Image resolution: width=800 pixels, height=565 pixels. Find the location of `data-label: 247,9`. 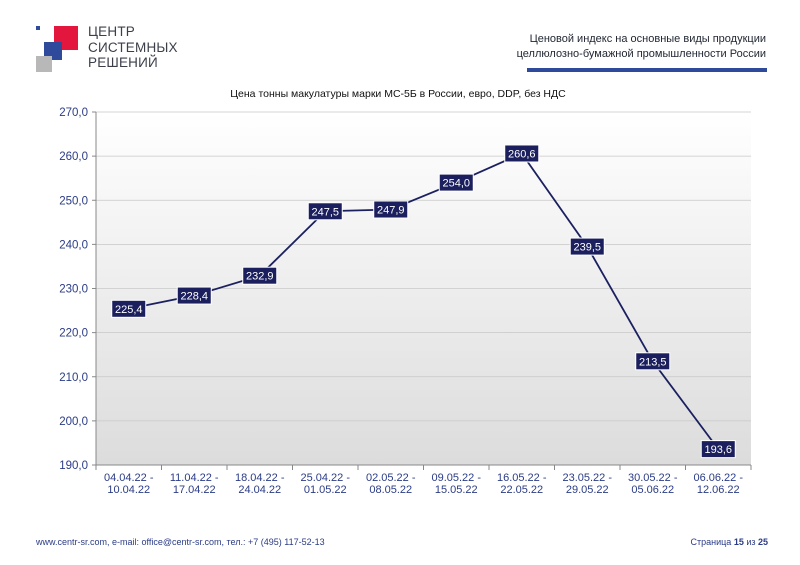

data-label: 247,9 is located at coordinates (391, 211).